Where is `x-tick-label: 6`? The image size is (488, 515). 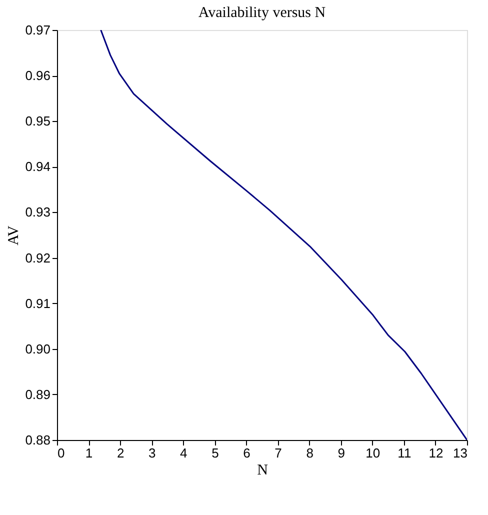 x-tick-label: 6 is located at coordinates (246, 453).